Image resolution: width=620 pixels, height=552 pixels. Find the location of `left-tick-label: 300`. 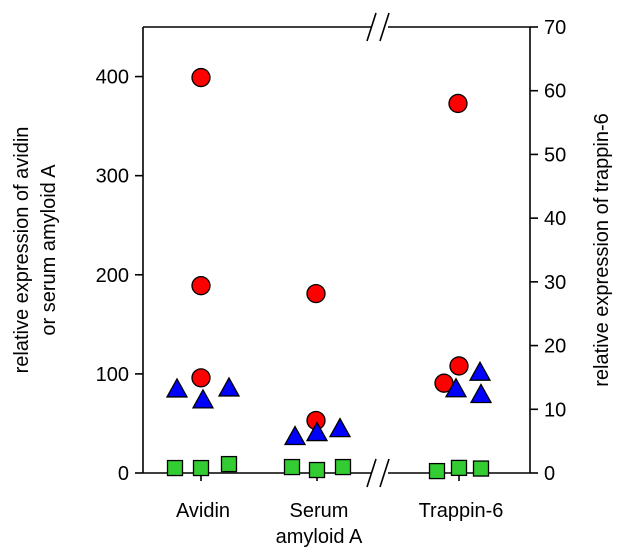

left-tick-label: 300 is located at coordinates (112, 177).